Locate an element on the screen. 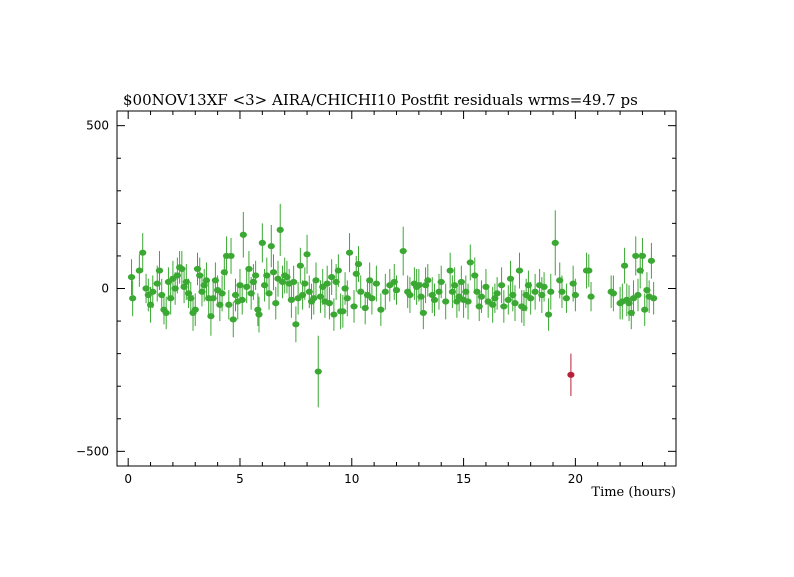 This screenshot has height=577, width=794. x-tick-label: 20 is located at coordinates (575, 479).